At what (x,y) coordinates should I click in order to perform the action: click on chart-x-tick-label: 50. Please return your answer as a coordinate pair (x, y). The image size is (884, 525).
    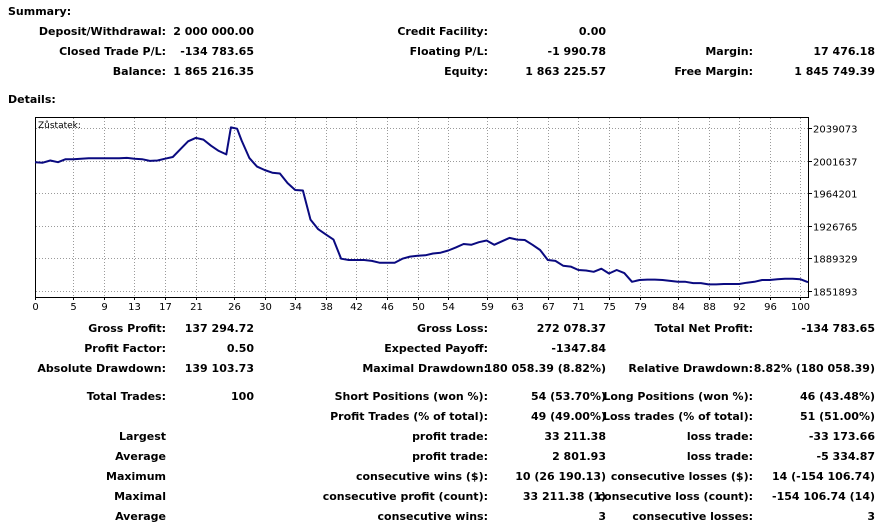
    Looking at the image, I should click on (418, 307).